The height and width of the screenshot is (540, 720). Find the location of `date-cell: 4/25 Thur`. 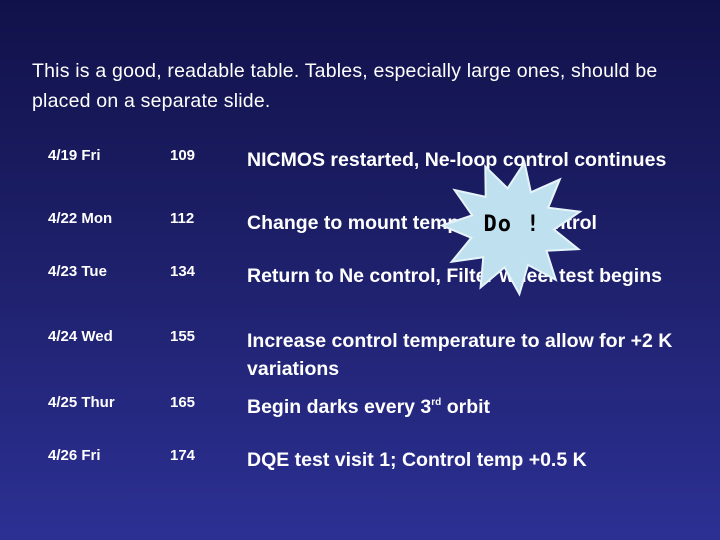

date-cell: 4/25 Thur is located at coordinates (81, 402).